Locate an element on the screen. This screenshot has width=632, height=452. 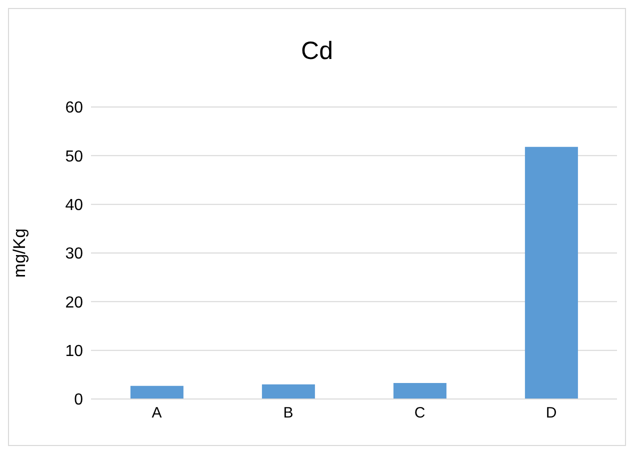
y-tick-label: 40 is located at coordinates (74, 205).